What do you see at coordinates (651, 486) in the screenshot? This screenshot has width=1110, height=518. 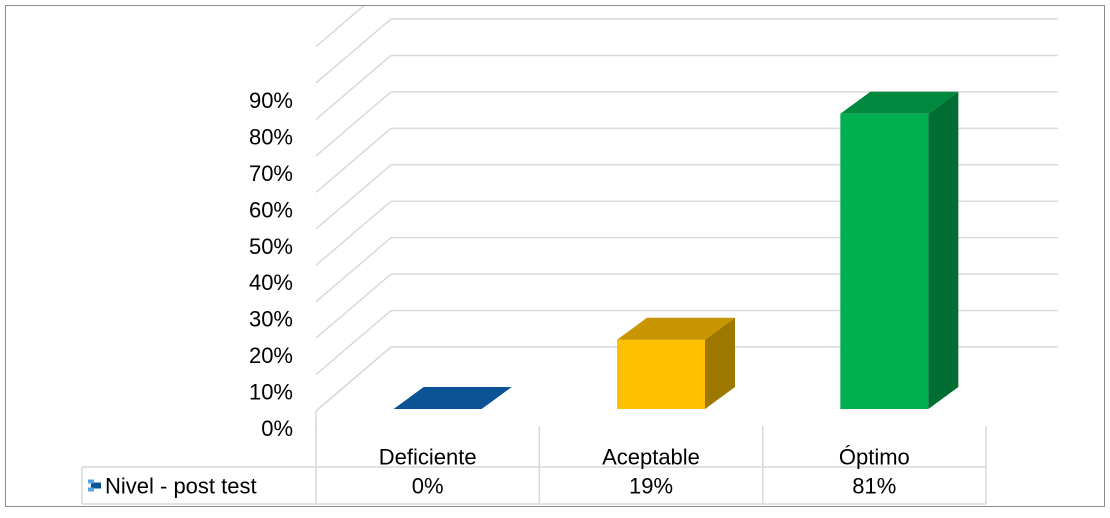 I see `data-table-value: 19%` at bounding box center [651, 486].